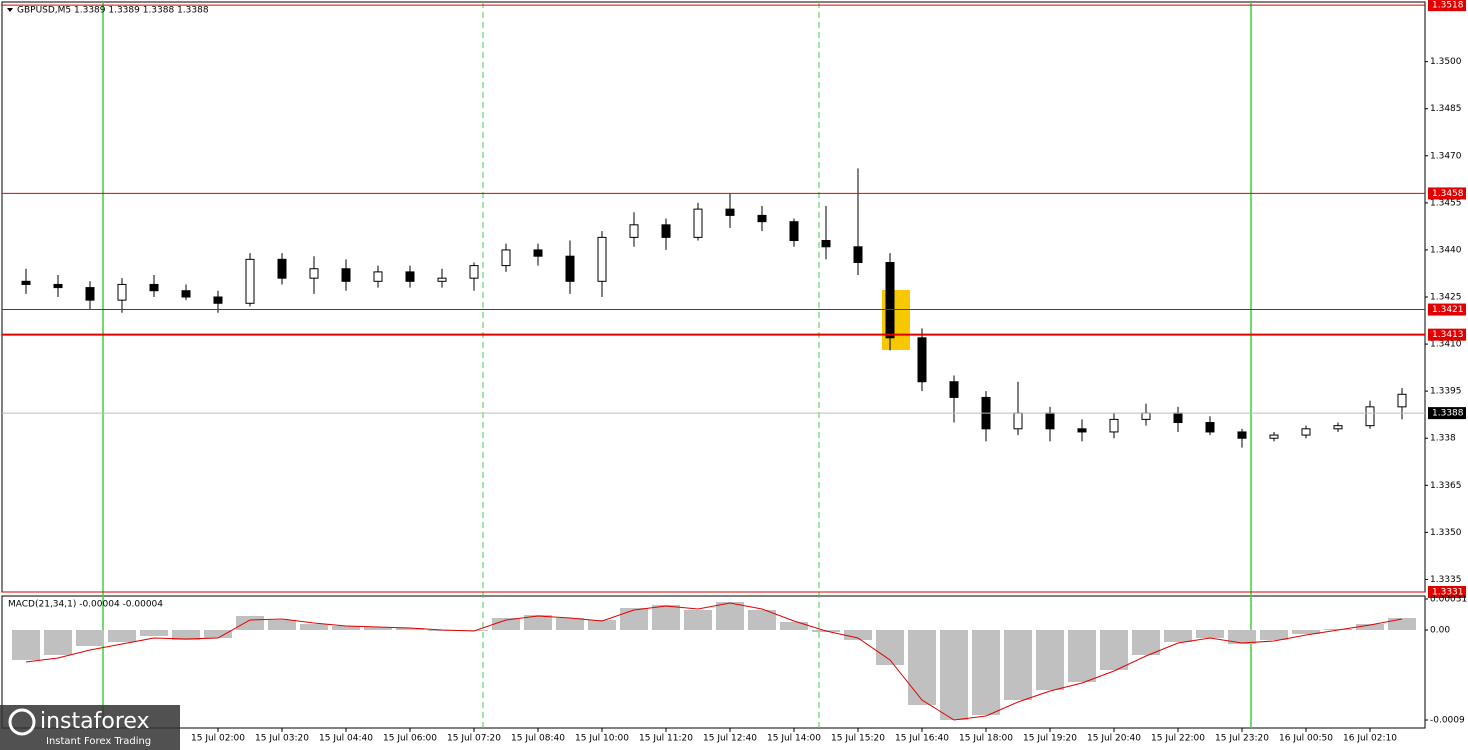 This screenshot has height=750, width=1468. Describe the element at coordinates (1447, 721) in the screenshot. I see `y-tick-label: -0.0009` at that location.